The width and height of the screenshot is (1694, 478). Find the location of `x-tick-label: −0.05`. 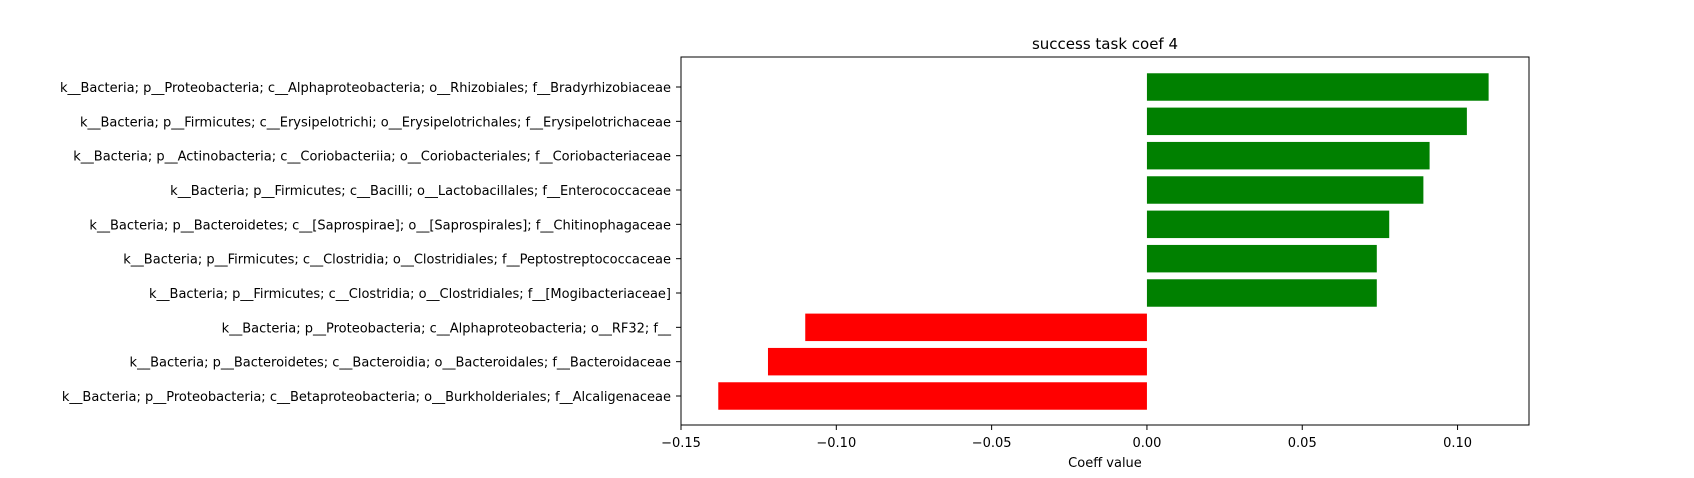

x-tick-label: −0.05 is located at coordinates (992, 443).